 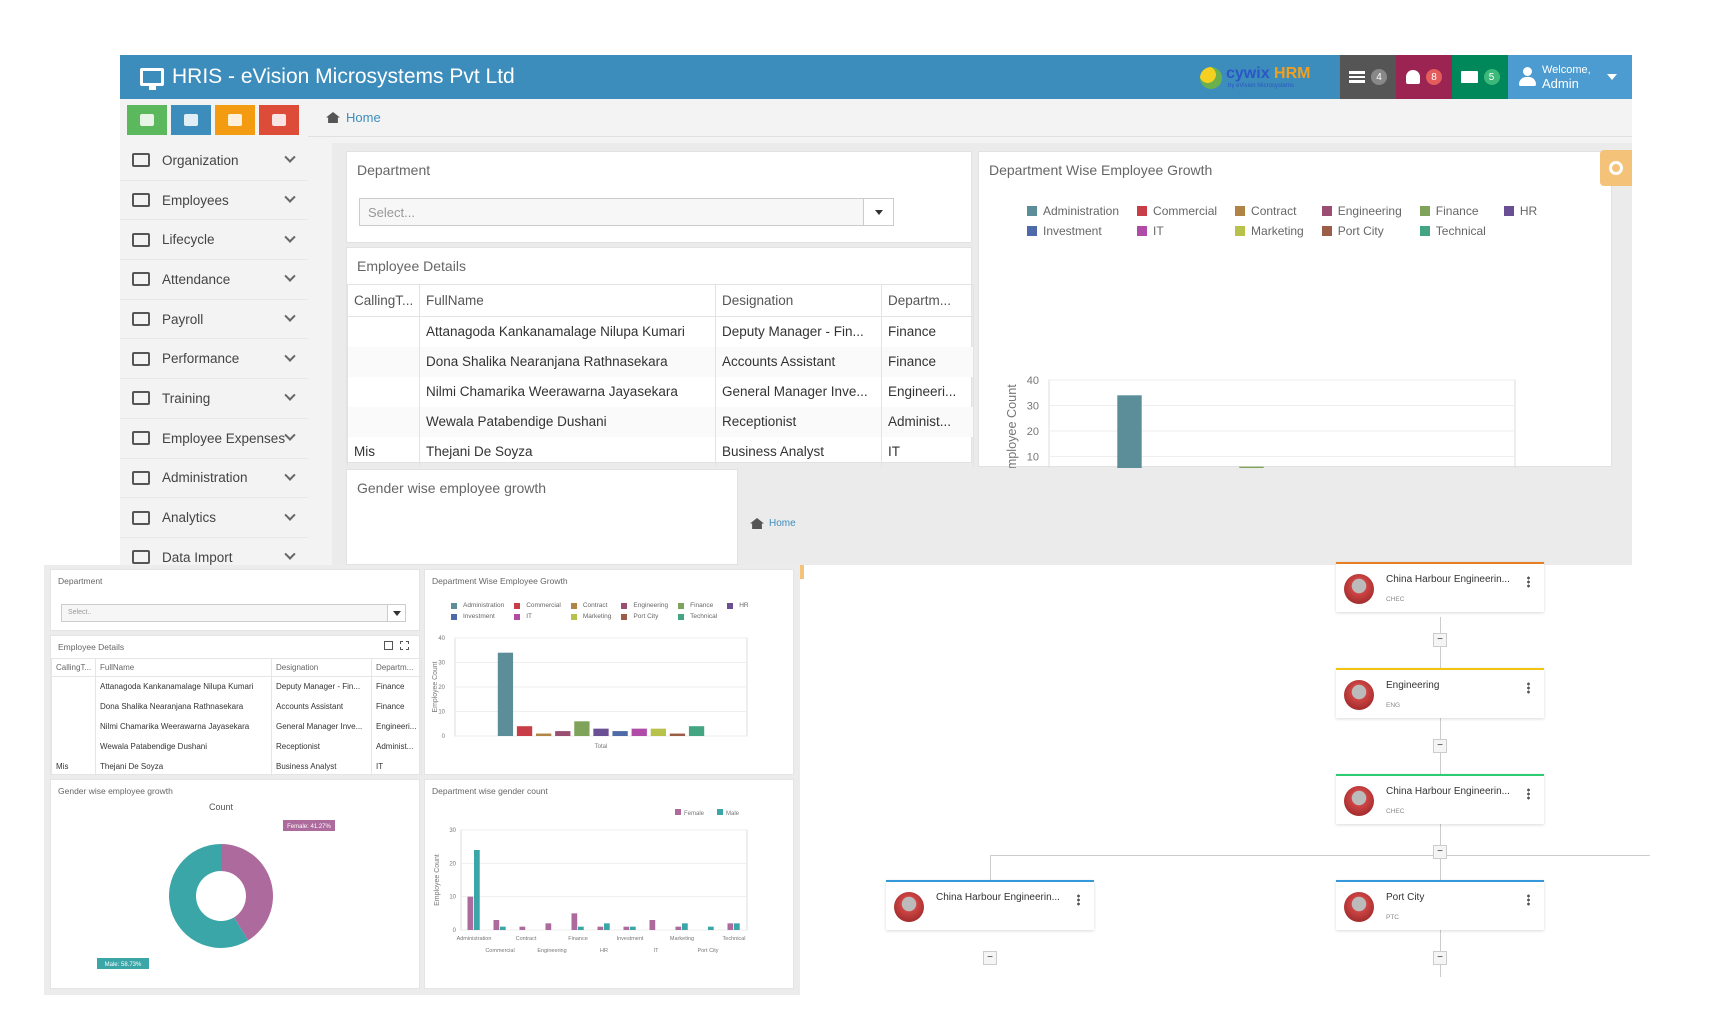 What do you see at coordinates (503, 928) in the screenshot?
I see `bar-male` at bounding box center [503, 928].